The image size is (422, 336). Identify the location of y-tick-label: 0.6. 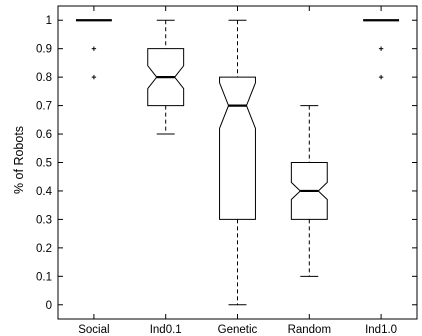
(44, 135).